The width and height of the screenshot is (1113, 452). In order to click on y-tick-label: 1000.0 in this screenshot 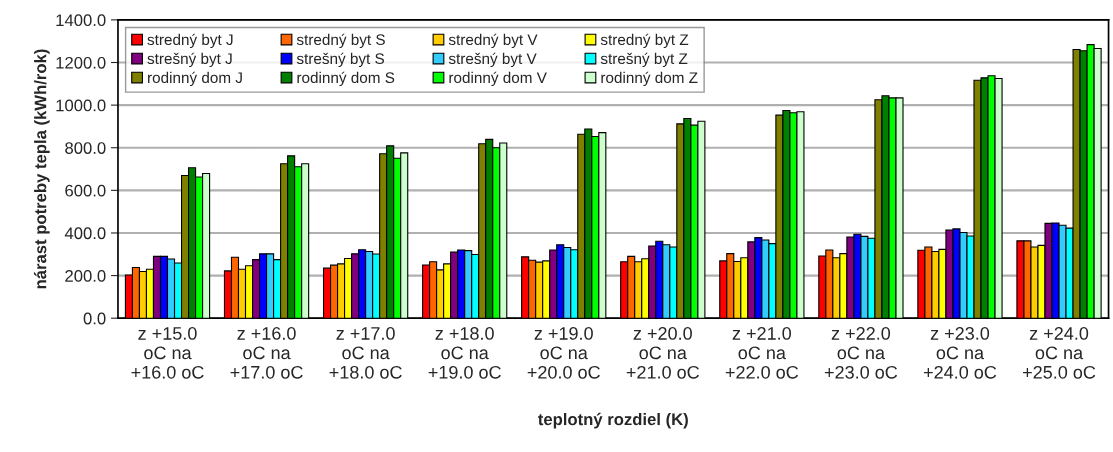, I will do `click(81, 105)`.